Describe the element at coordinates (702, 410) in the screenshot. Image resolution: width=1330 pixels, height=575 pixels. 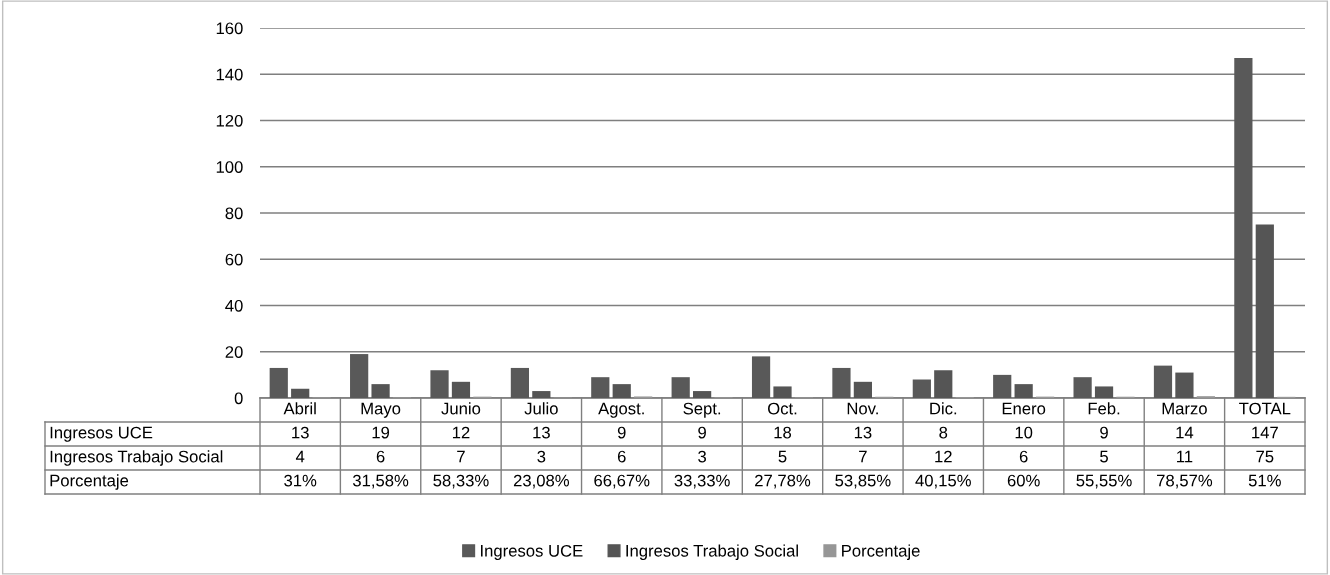
I see `x-tick-label: Sept.` at that location.